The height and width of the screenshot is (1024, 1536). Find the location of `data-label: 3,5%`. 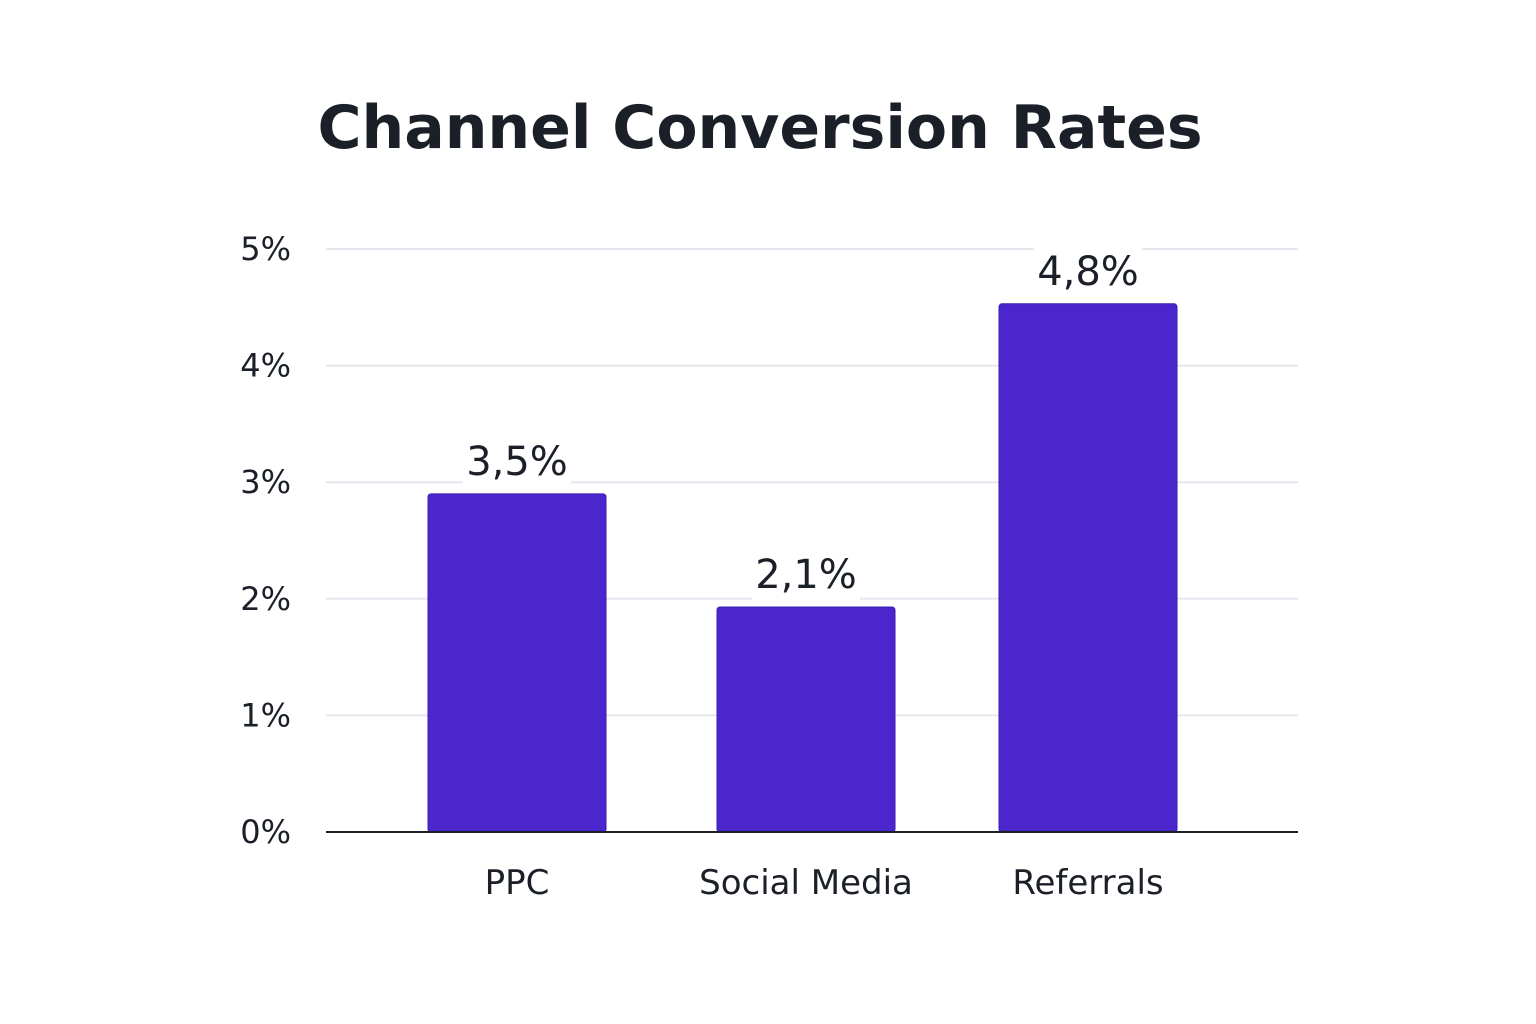

data-label: 3,5% is located at coordinates (517, 462).